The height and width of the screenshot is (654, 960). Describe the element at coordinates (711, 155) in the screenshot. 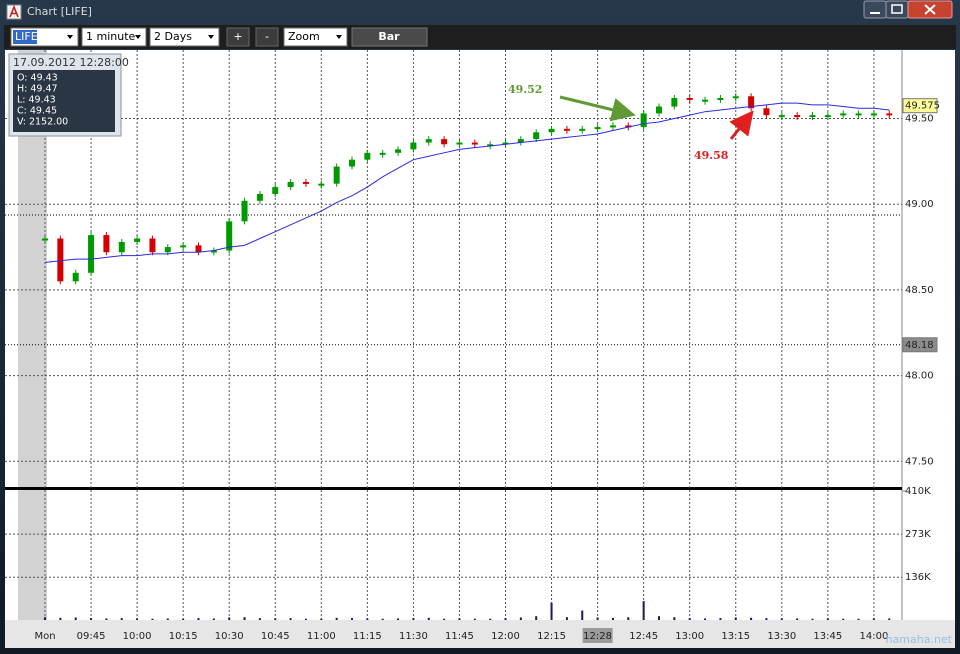

I see `annotation: 49.58` at that location.